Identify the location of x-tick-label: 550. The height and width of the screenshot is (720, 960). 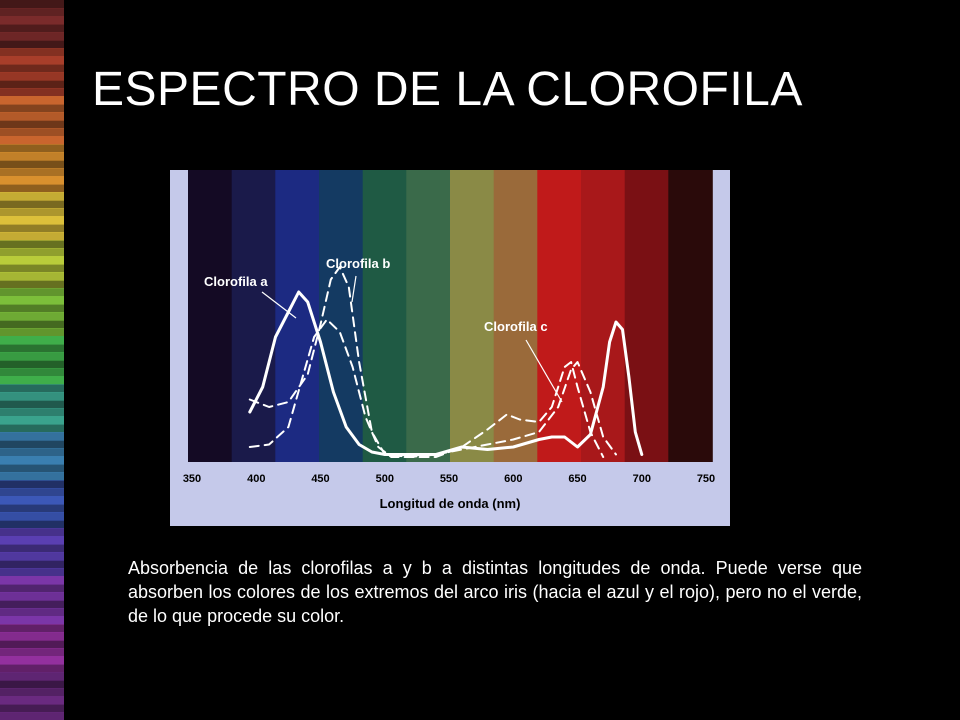
(449, 479).